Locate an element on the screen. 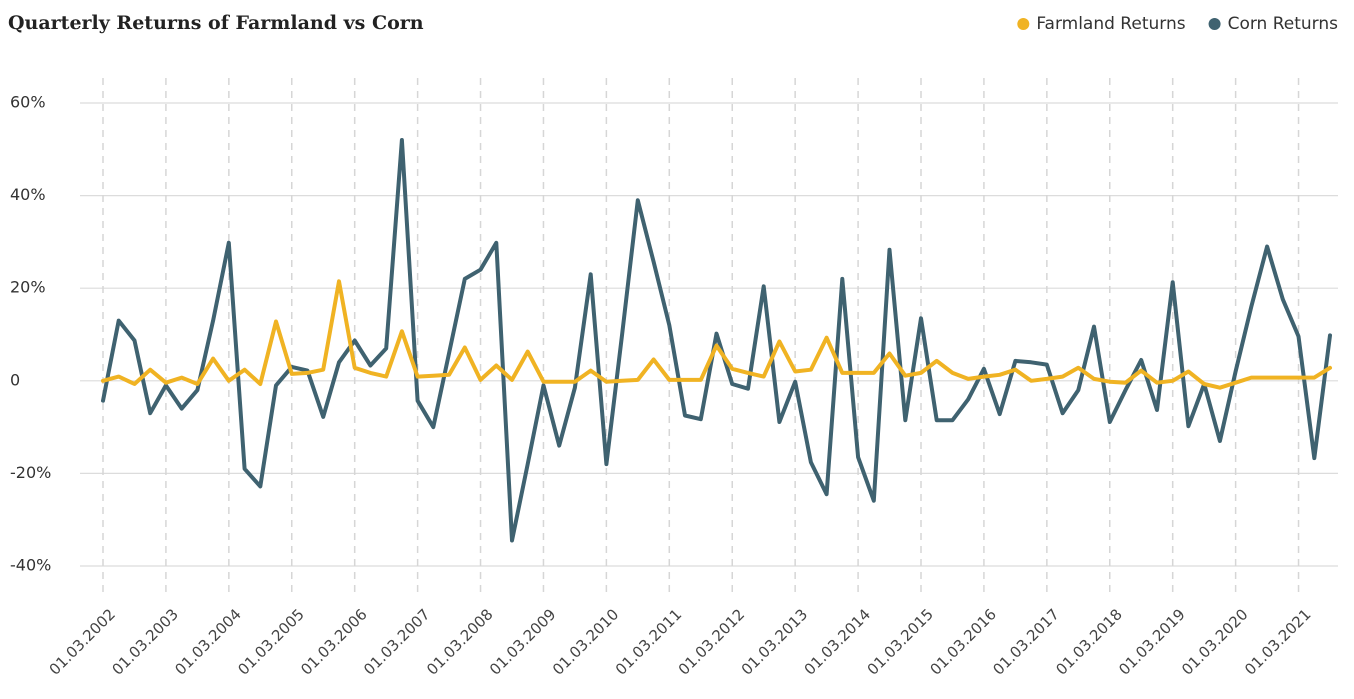 This screenshot has height=699, width=1354. x-tick-label: 01.03.2012 is located at coordinates (711, 641).